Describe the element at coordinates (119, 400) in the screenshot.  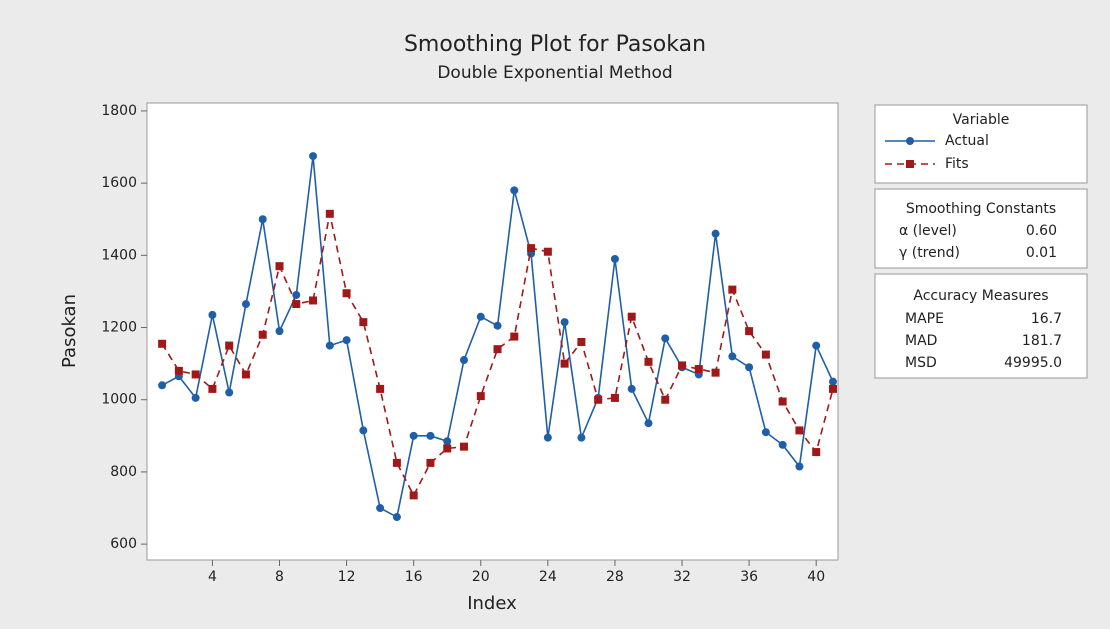
I see `y-tick-label: 1000` at that location.